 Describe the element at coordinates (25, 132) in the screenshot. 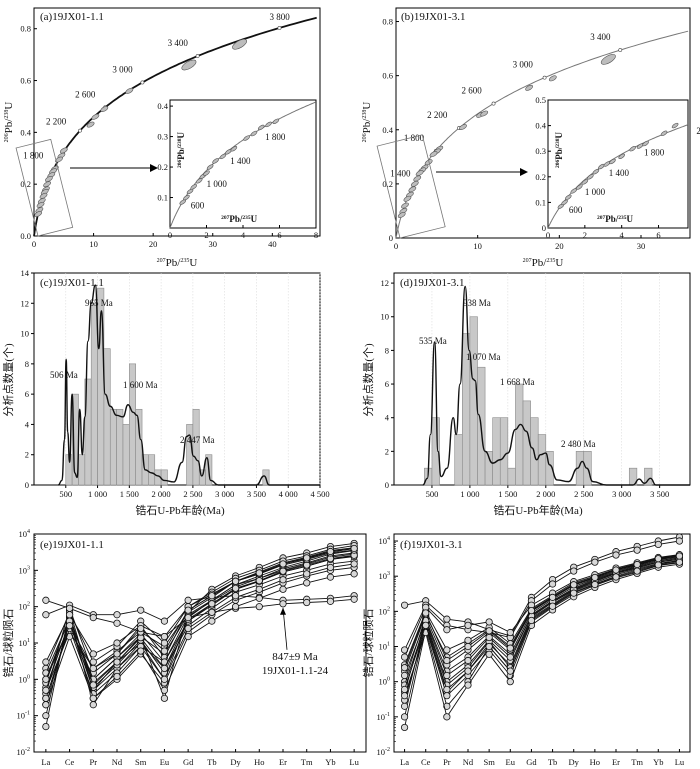

I see `y-tick-label: 0.4` at that location.